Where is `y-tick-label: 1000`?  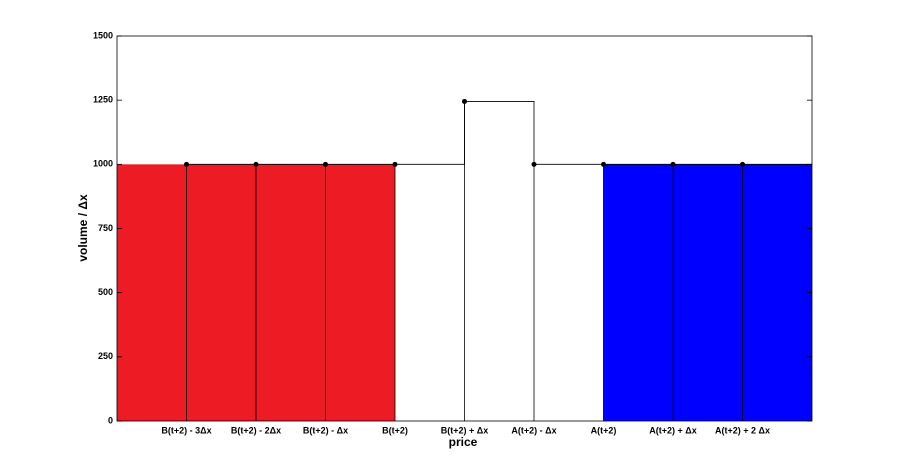
y-tick-label: 1000 is located at coordinates (103, 164).